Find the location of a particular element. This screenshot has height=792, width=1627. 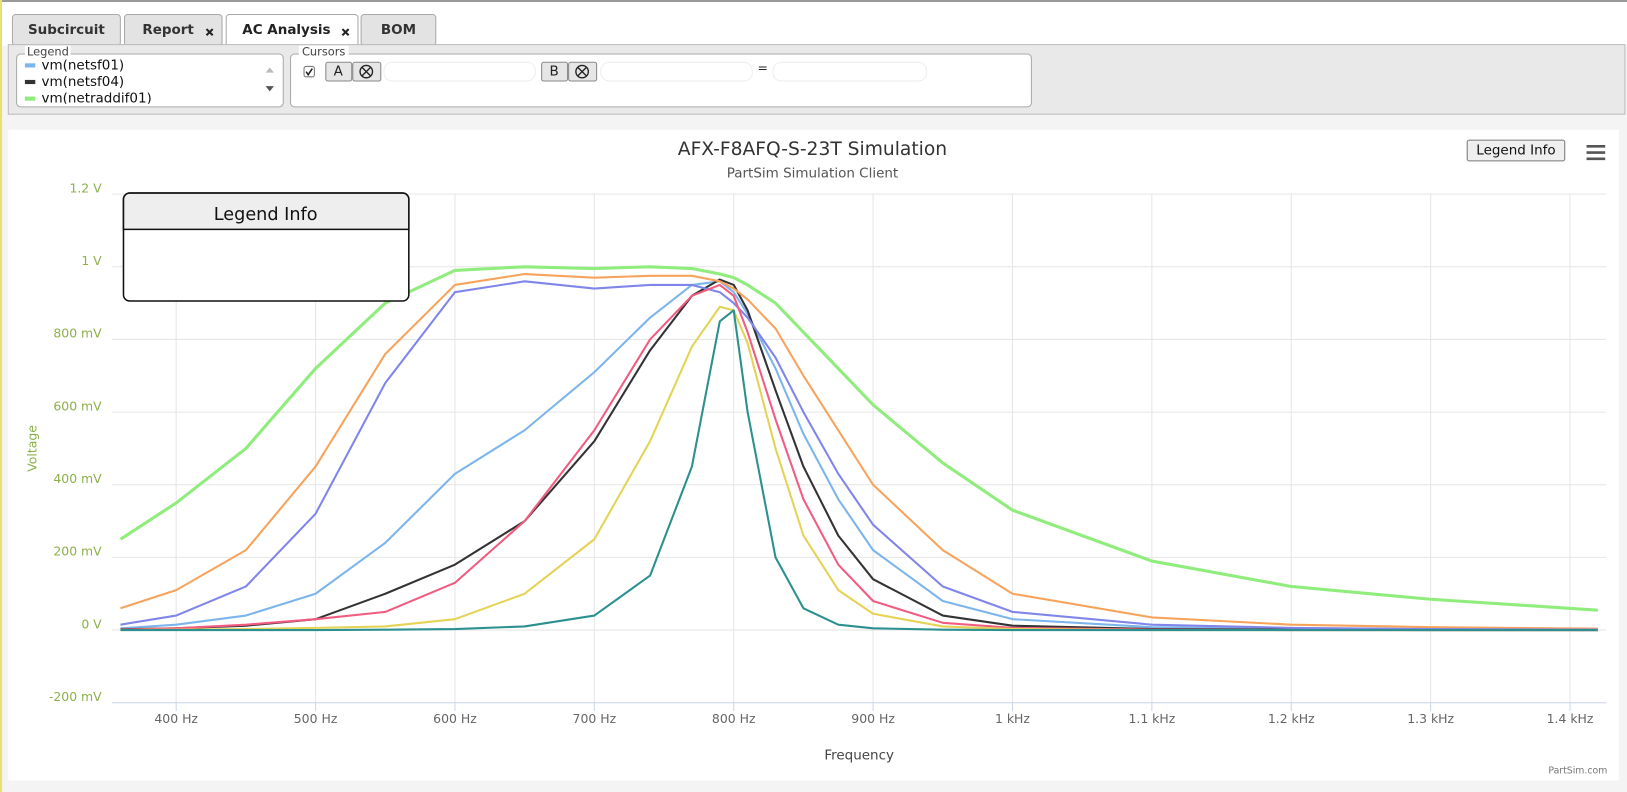

cursor-b-label: B is located at coordinates (553, 72).